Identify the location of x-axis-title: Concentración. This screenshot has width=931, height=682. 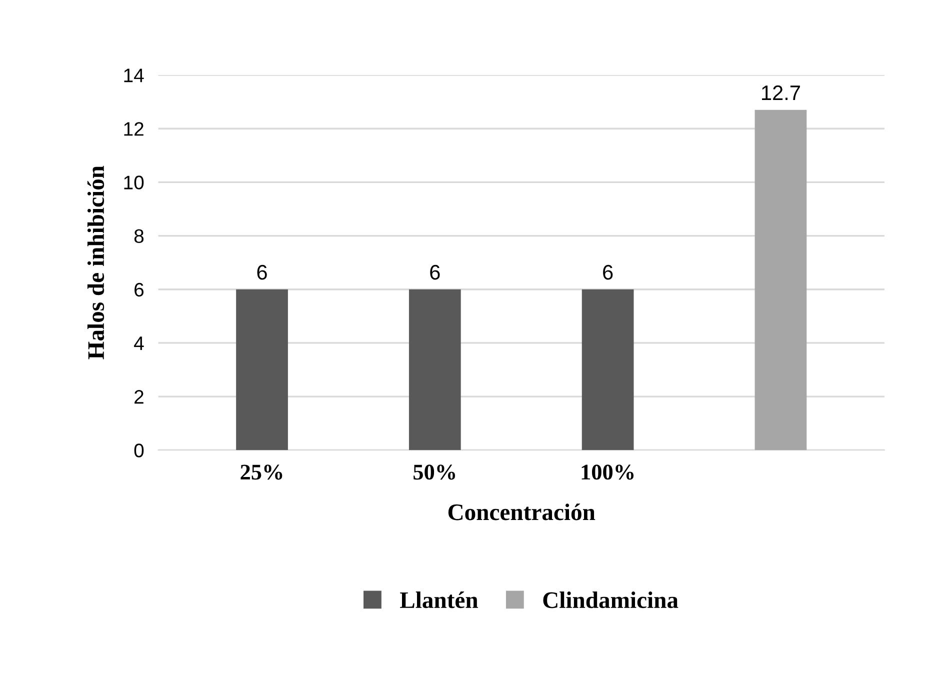
(522, 512).